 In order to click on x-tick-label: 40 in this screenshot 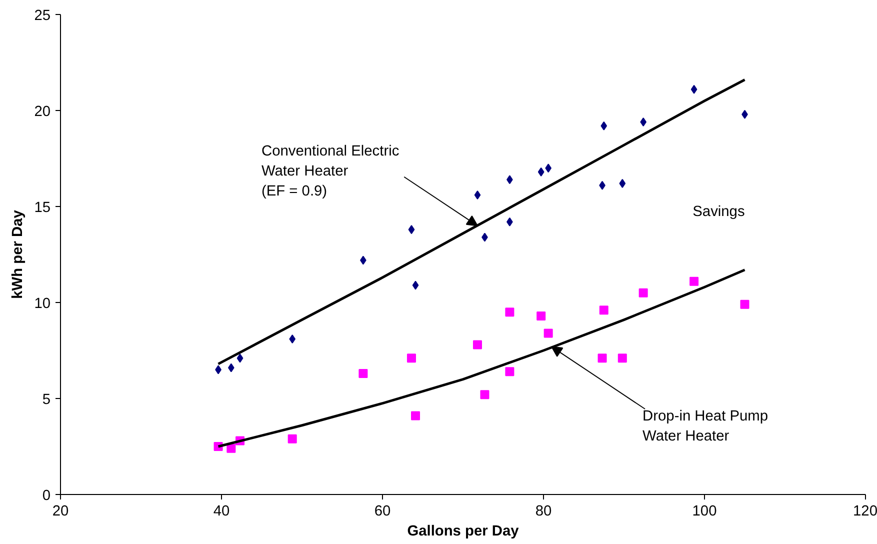, I will do `click(221, 512)`.